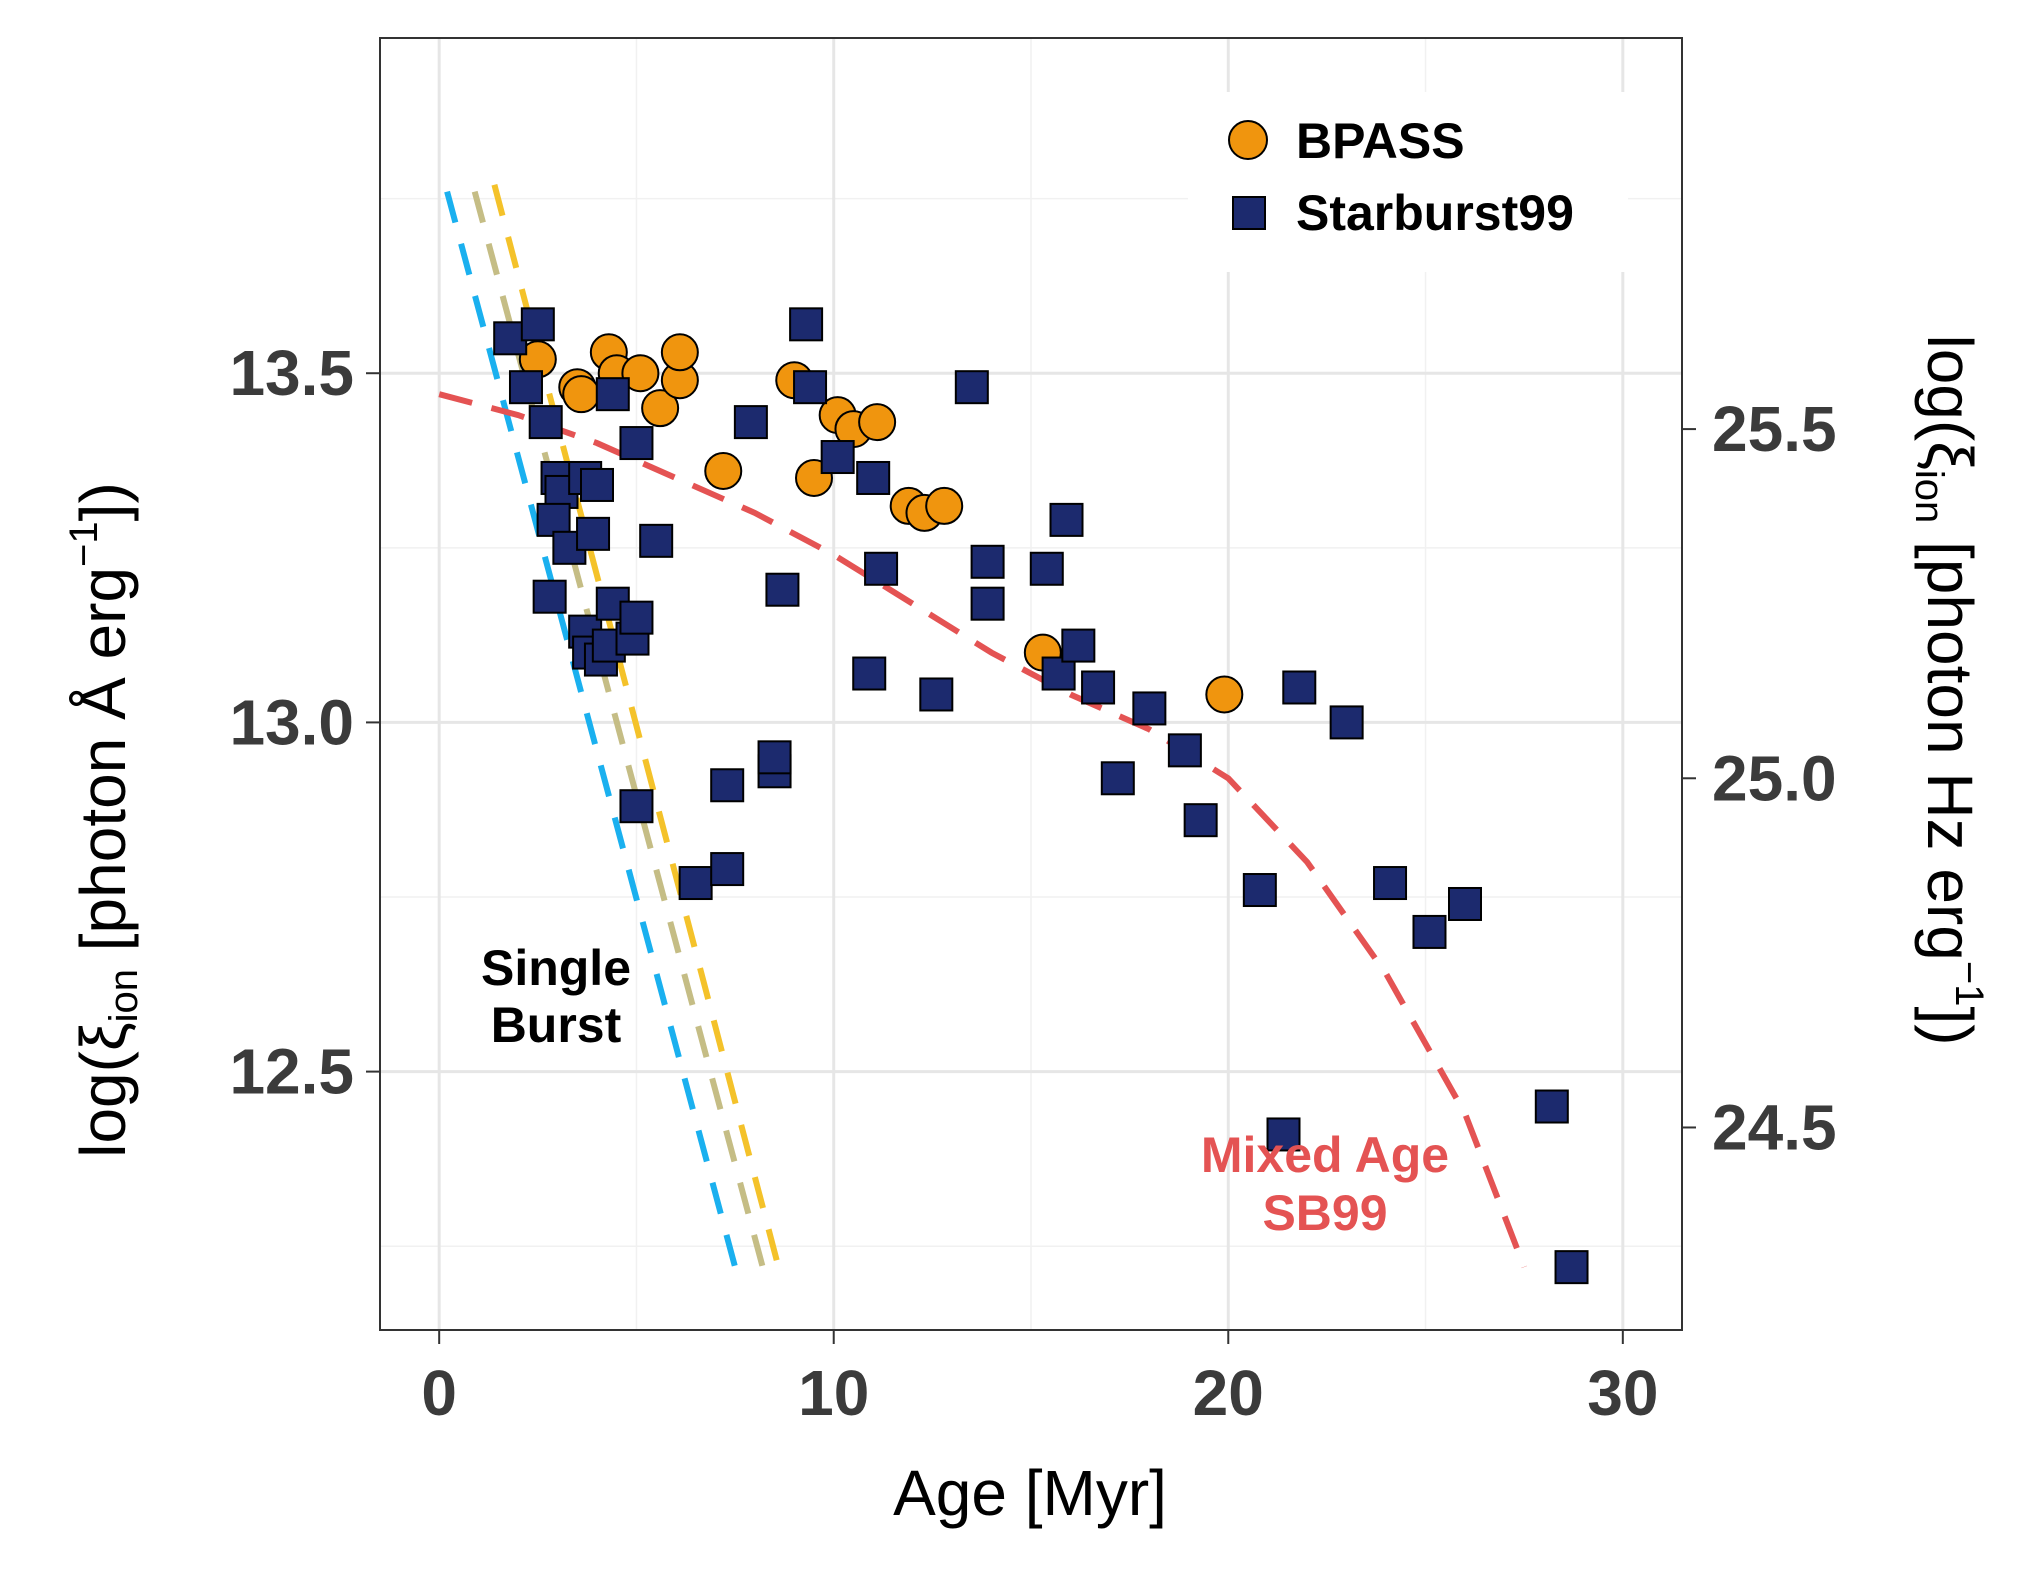 The height and width of the screenshot is (1575, 2025). Describe the element at coordinates (1949, 689) in the screenshot. I see `y2-axis-label: log(ξion [photon Hz erg−1])` at that location.